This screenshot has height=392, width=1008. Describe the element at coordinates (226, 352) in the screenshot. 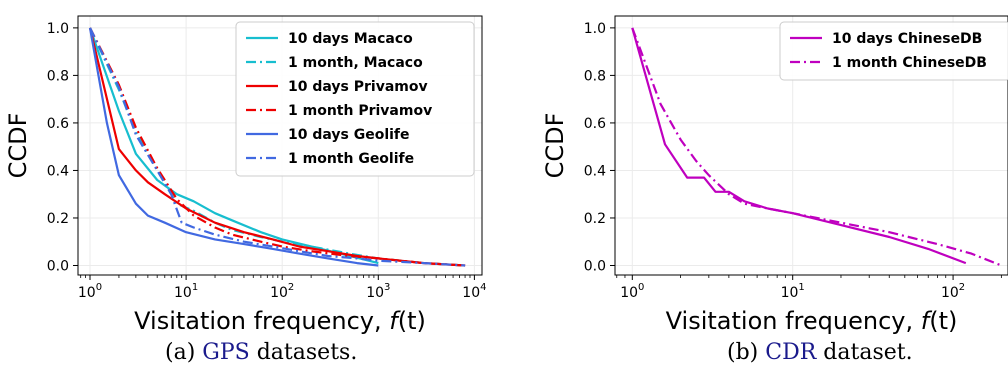

I see `caption-a-abbr: GPS` at that location.